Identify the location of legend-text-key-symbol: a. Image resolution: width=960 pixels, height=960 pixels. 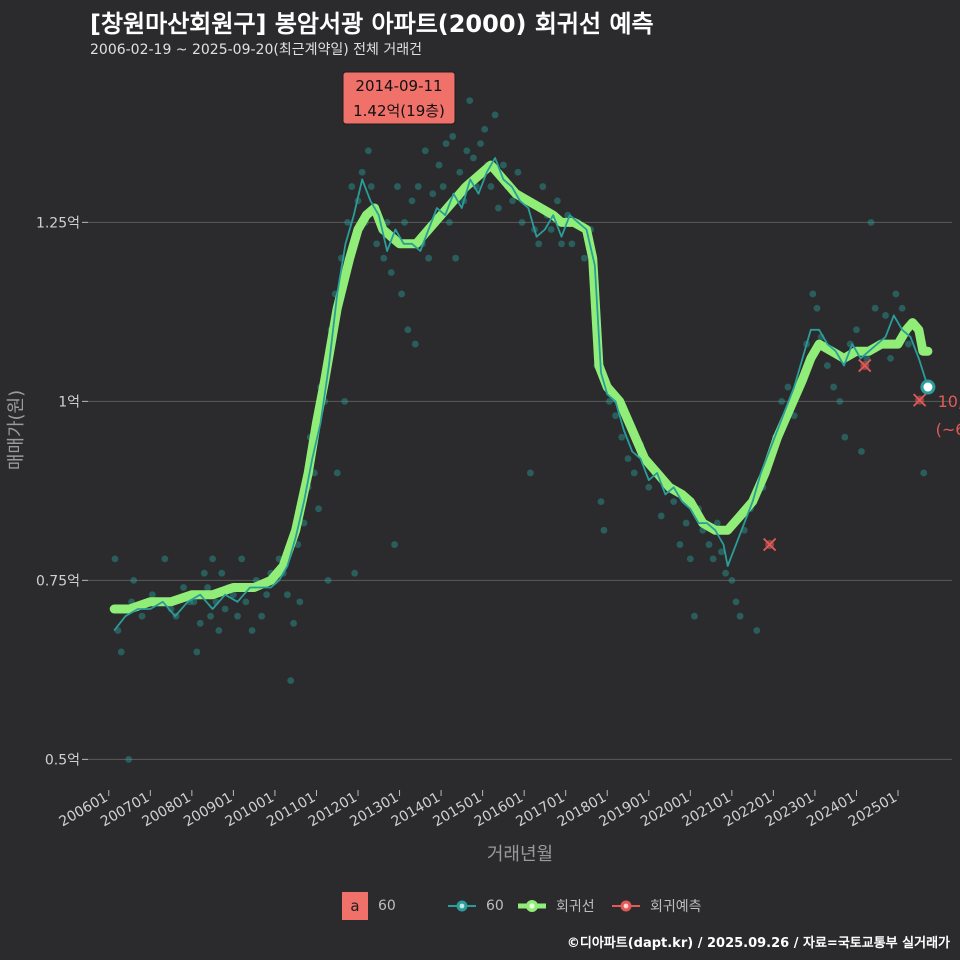
(355, 906).